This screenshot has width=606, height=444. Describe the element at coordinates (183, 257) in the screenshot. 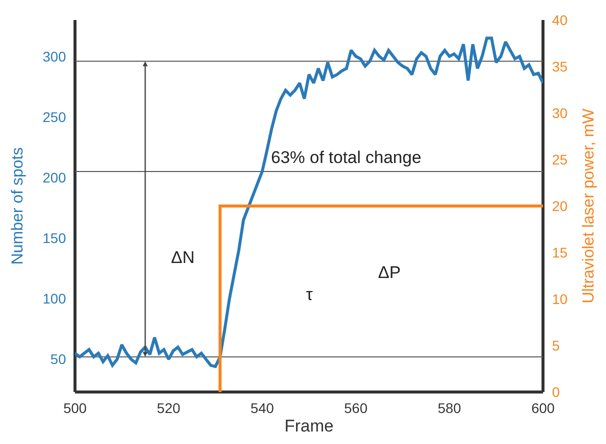

I see `annotation: ΔN` at that location.